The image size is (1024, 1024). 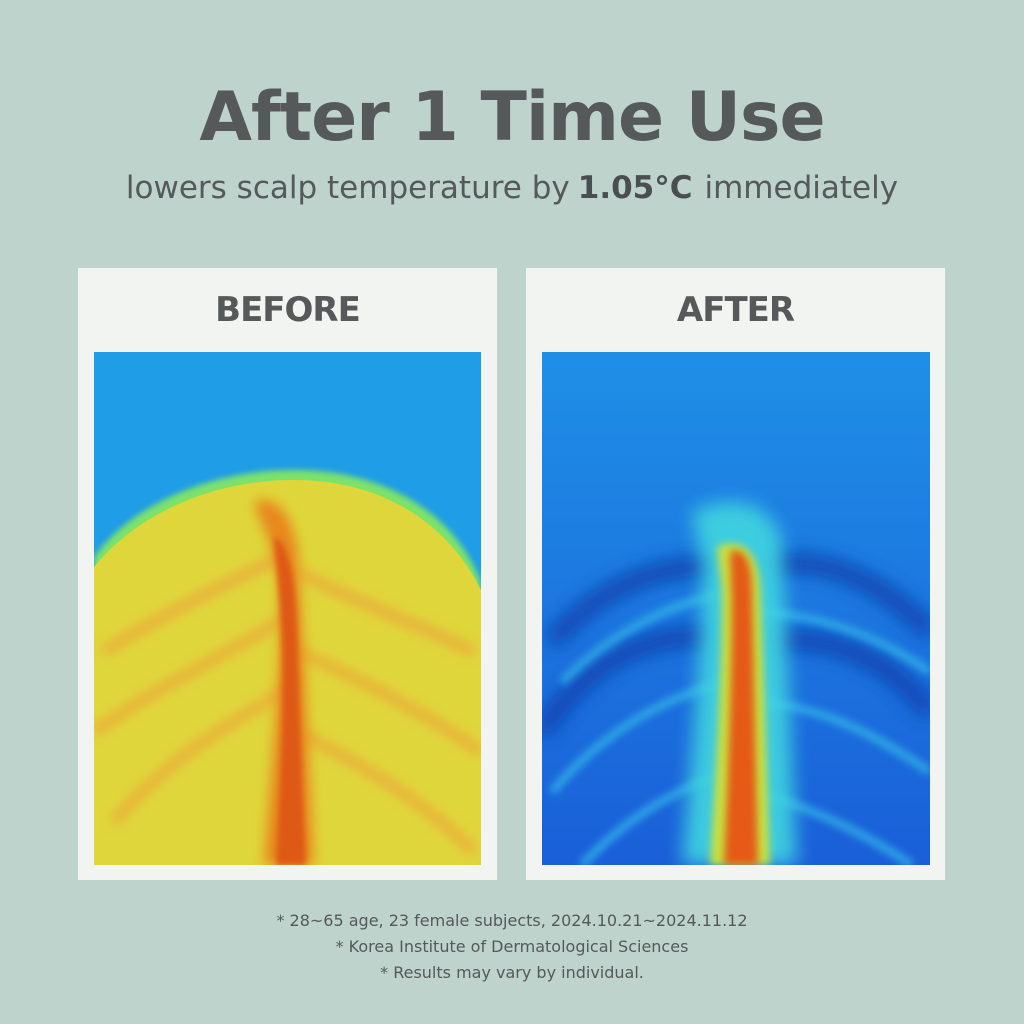 What do you see at coordinates (512, 972) in the screenshot?
I see `footnote: * Results may vary by individual.` at bounding box center [512, 972].